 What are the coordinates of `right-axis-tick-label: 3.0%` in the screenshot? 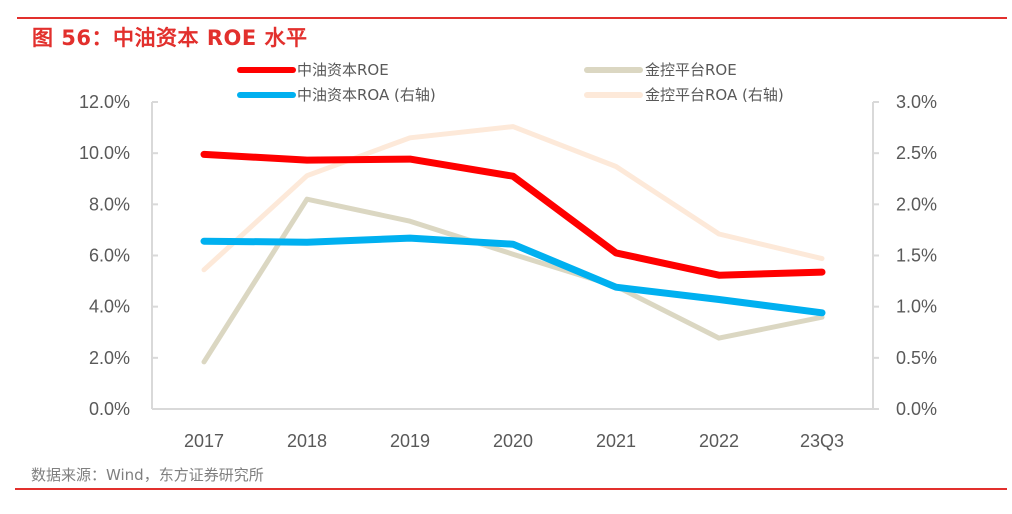 It's located at (916, 102).